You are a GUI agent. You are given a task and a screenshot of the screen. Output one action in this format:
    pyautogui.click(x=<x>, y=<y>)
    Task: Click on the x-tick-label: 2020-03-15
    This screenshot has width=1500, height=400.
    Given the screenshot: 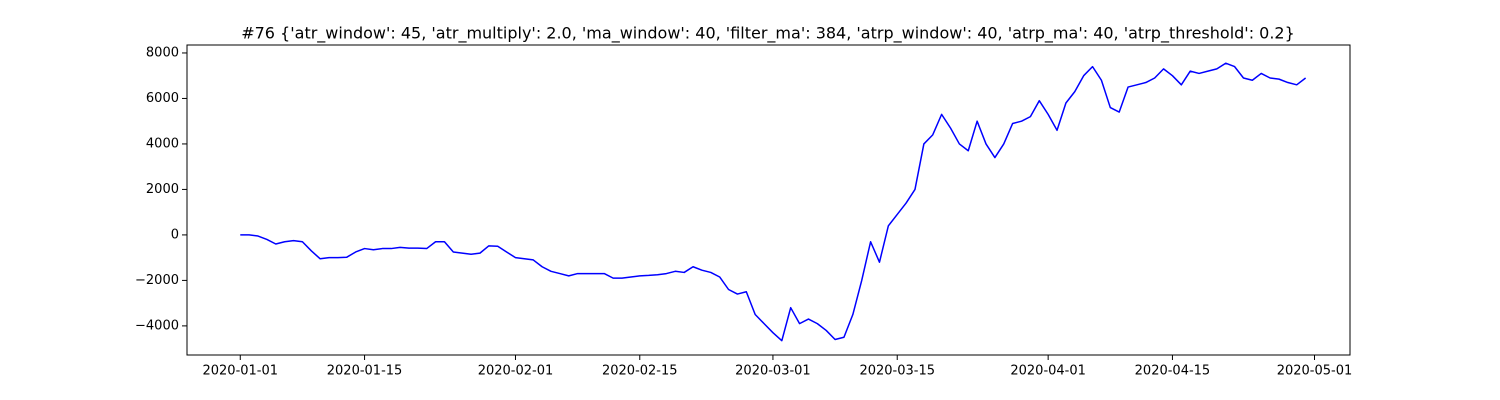 What is the action you would take?
    pyautogui.click(x=897, y=371)
    